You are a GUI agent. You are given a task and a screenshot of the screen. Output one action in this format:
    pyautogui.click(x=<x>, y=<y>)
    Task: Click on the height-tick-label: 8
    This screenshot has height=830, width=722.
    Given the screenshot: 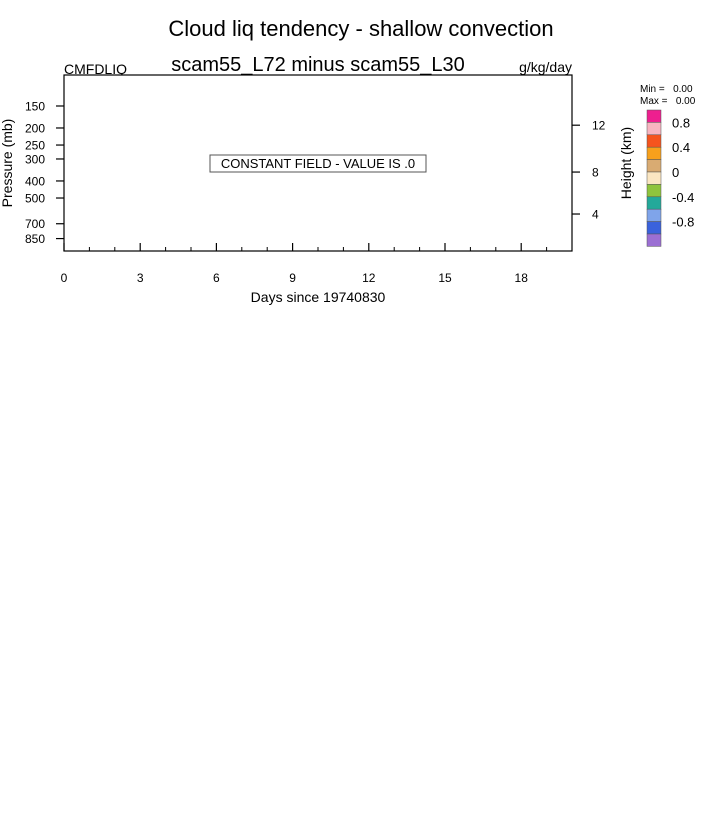 What is the action you would take?
    pyautogui.click(x=595, y=173)
    